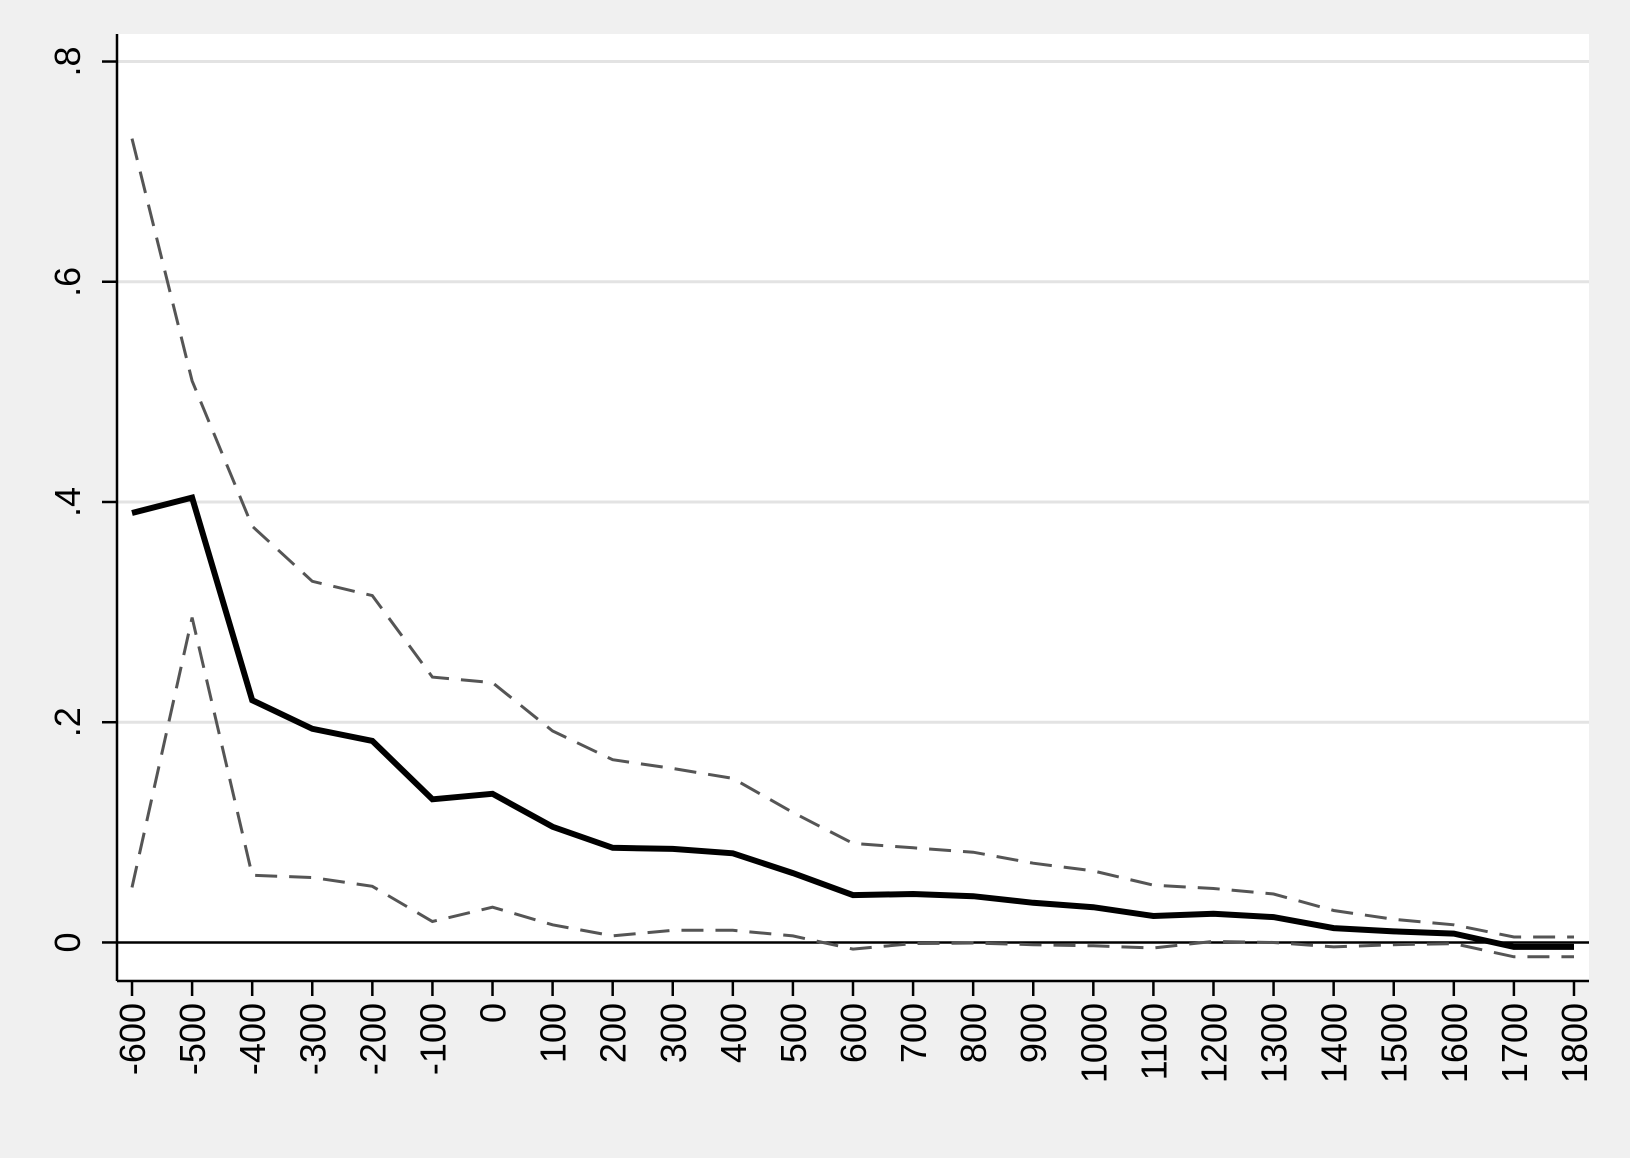 The width and height of the screenshot is (1630, 1158). Describe the element at coordinates (1334, 1043) in the screenshot. I see `x-tick-label: 1400` at that location.